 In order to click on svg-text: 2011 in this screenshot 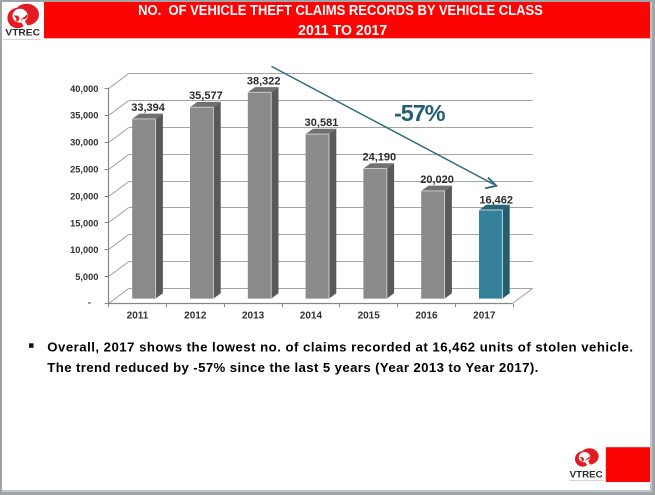, I will do `click(138, 316)`.